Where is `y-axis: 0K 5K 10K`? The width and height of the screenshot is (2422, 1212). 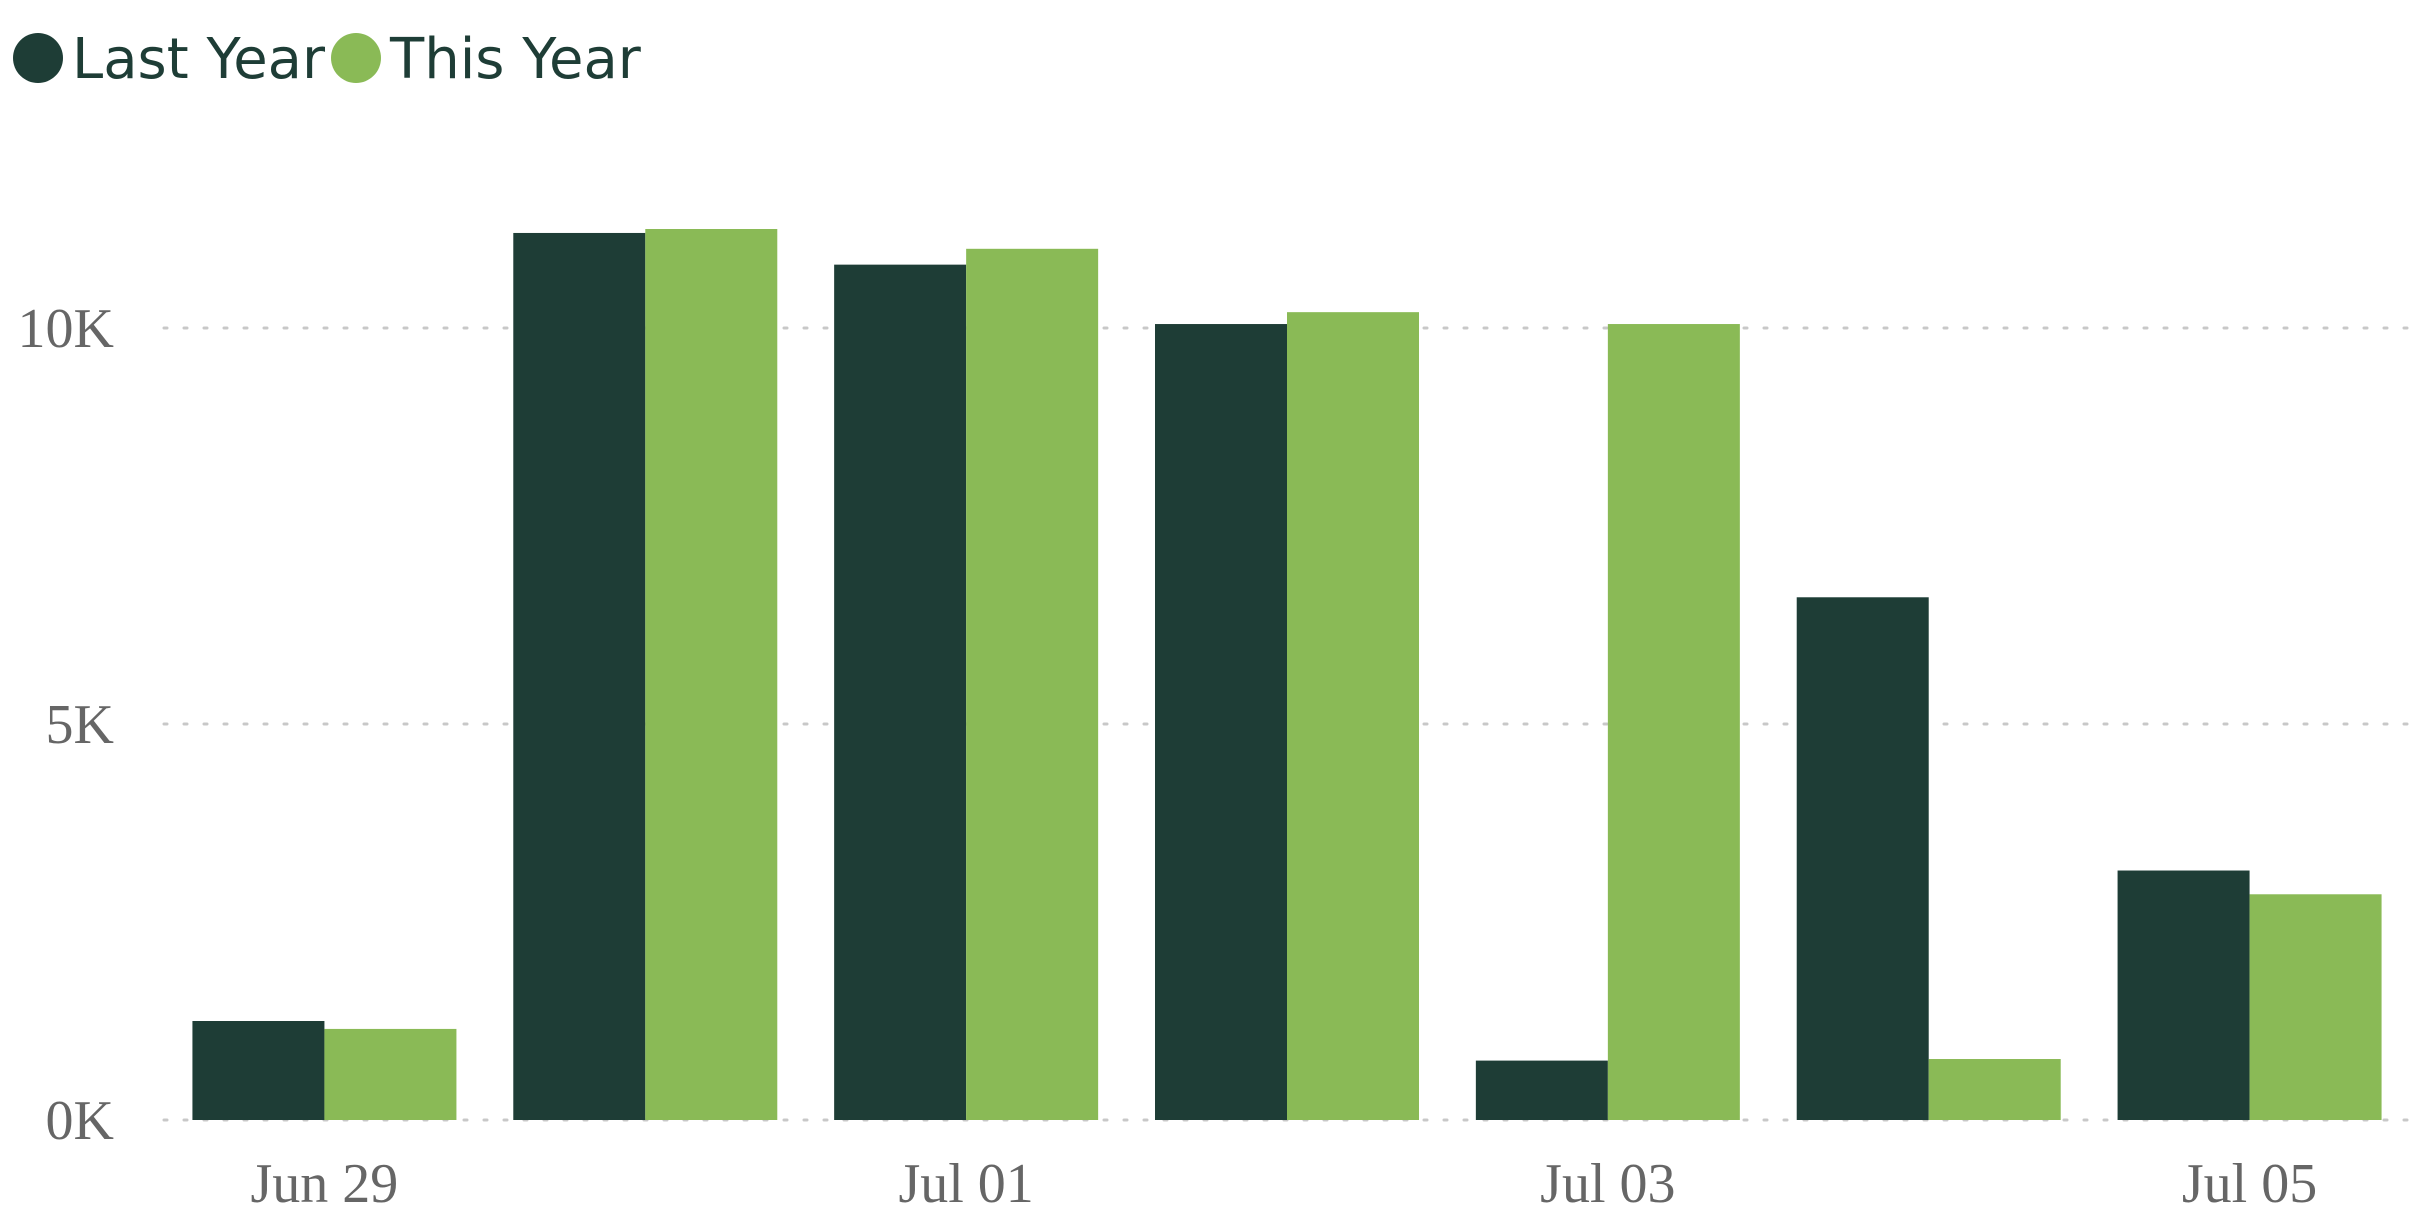
y-axis: 0K 5K 10K is located at coordinates (66, 725).